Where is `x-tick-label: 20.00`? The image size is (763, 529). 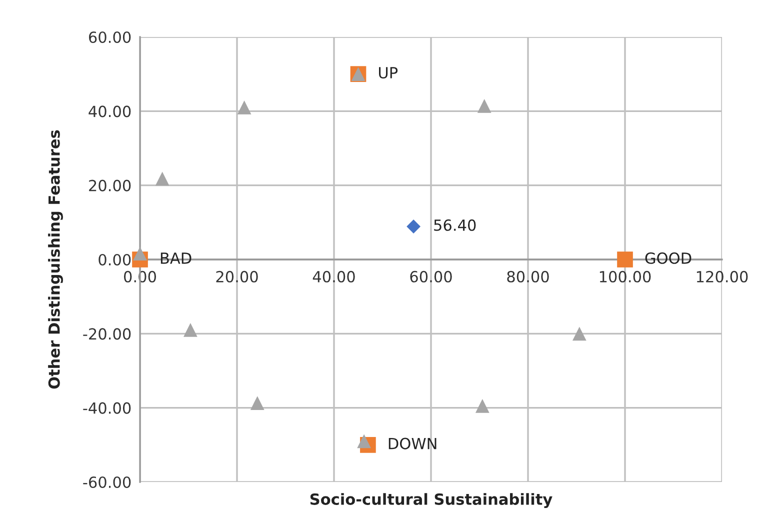
x-tick-label: 20.00 is located at coordinates (237, 276).